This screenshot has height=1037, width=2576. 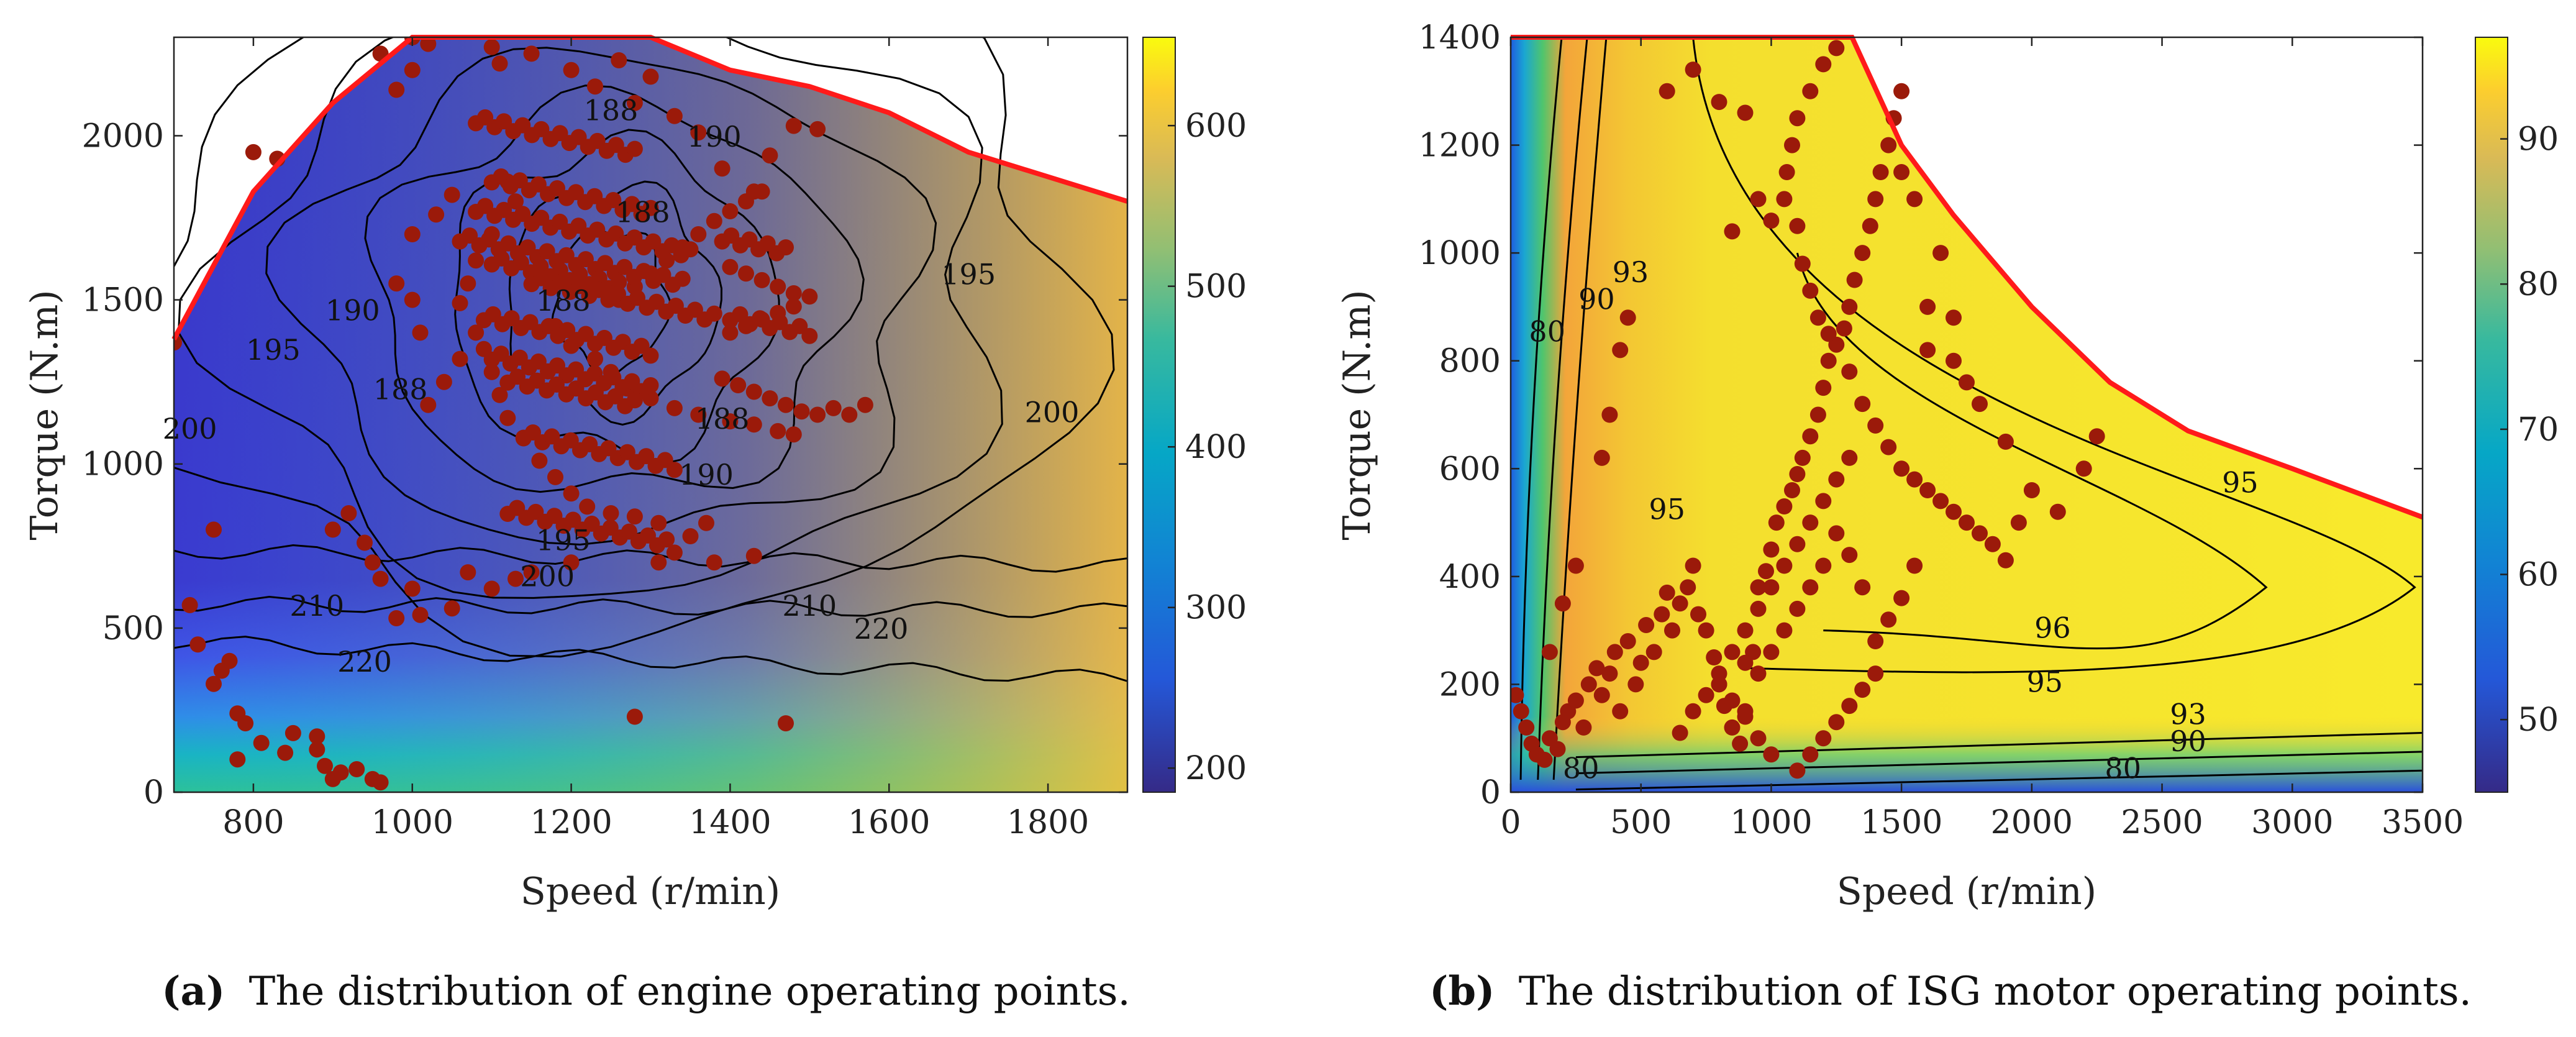 What do you see at coordinates (1581, 768) in the screenshot?
I see `contour-label: 80` at bounding box center [1581, 768].